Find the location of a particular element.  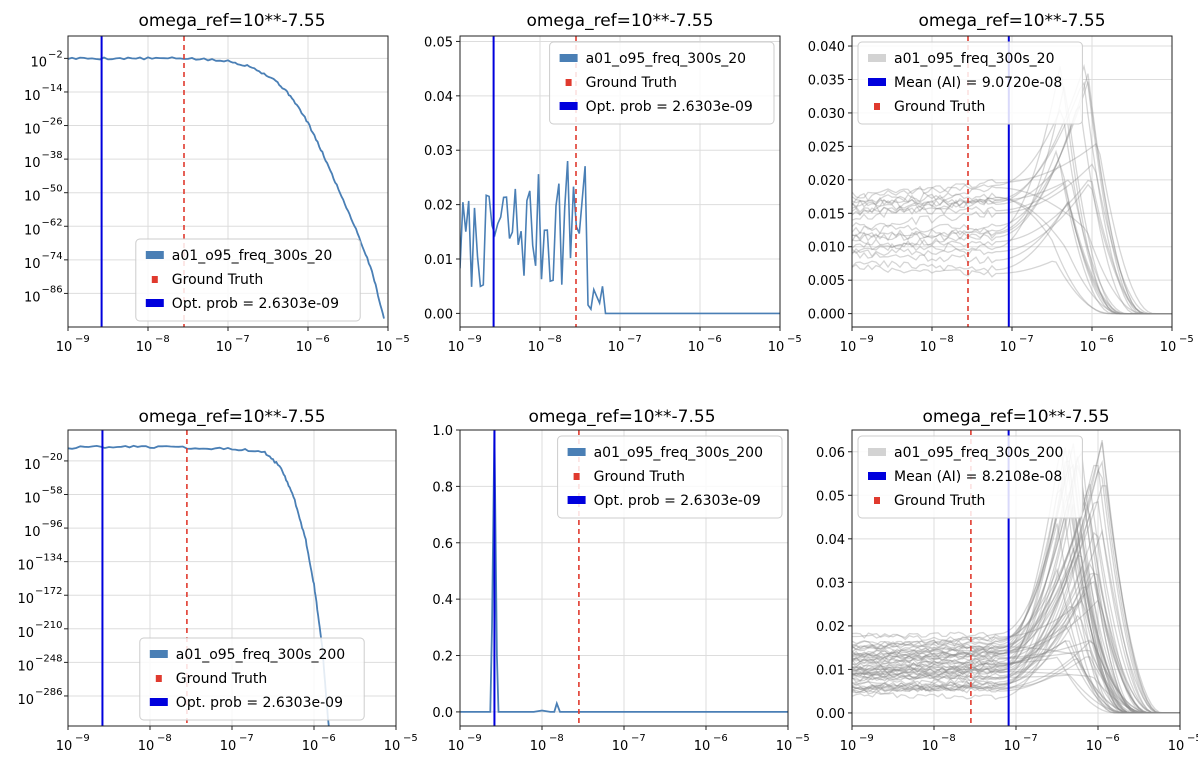

y-tick-exponent: −172 is located at coordinates (48, 591).